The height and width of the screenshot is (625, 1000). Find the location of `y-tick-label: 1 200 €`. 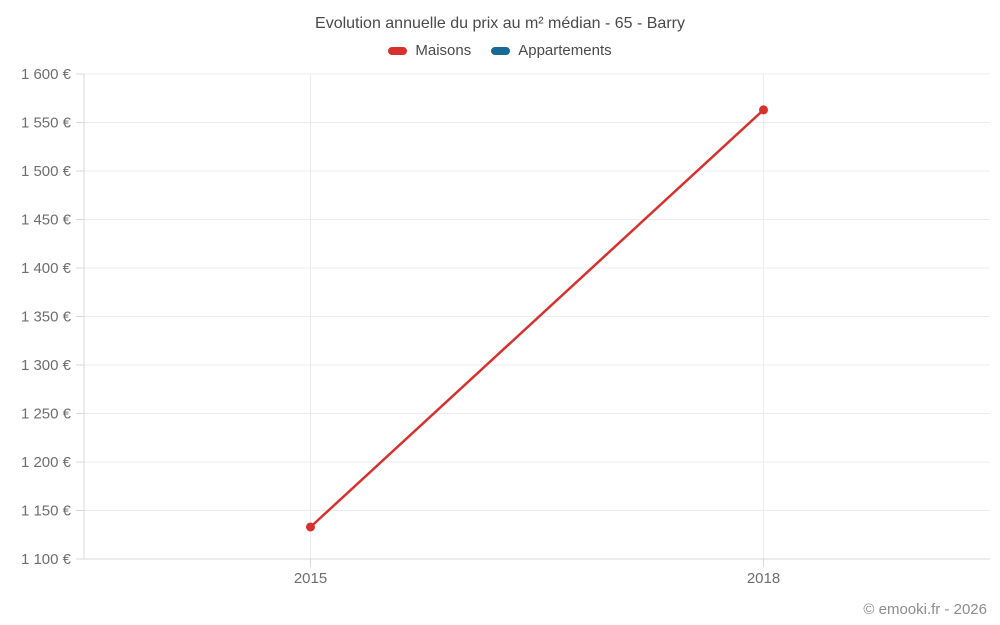

y-tick-label: 1 200 € is located at coordinates (46, 462).